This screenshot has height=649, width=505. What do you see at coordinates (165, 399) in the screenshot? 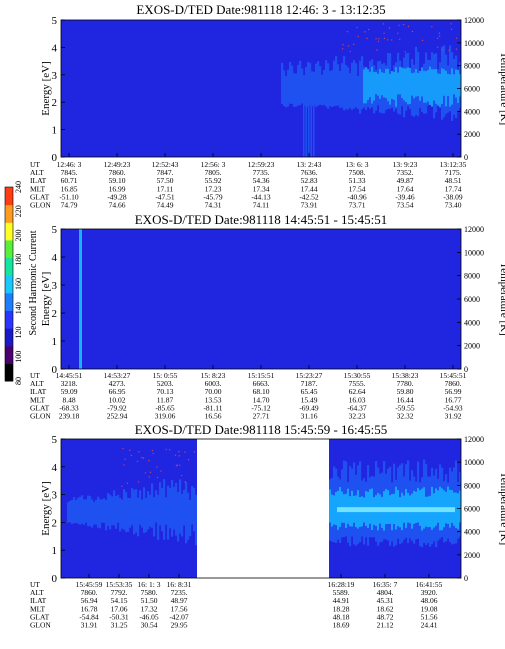
I see `table-cell: 11.87` at bounding box center [165, 399].